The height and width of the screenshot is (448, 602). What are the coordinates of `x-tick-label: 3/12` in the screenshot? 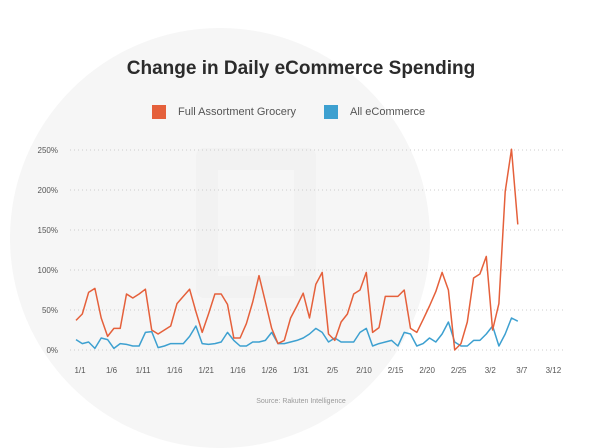 It's located at (554, 370).